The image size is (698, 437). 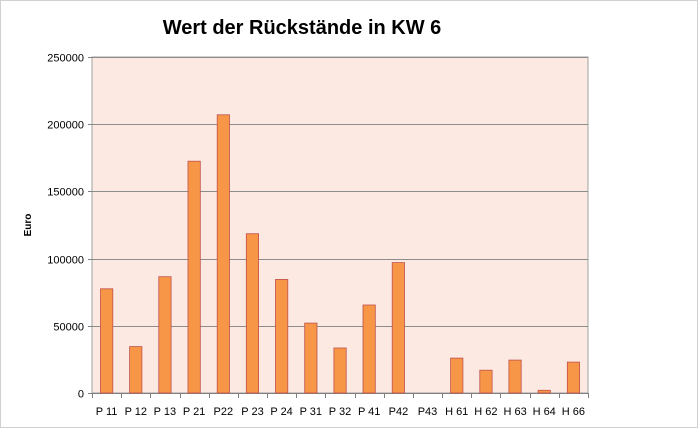 What do you see at coordinates (311, 358) in the screenshot?
I see `bar-p31` at bounding box center [311, 358].